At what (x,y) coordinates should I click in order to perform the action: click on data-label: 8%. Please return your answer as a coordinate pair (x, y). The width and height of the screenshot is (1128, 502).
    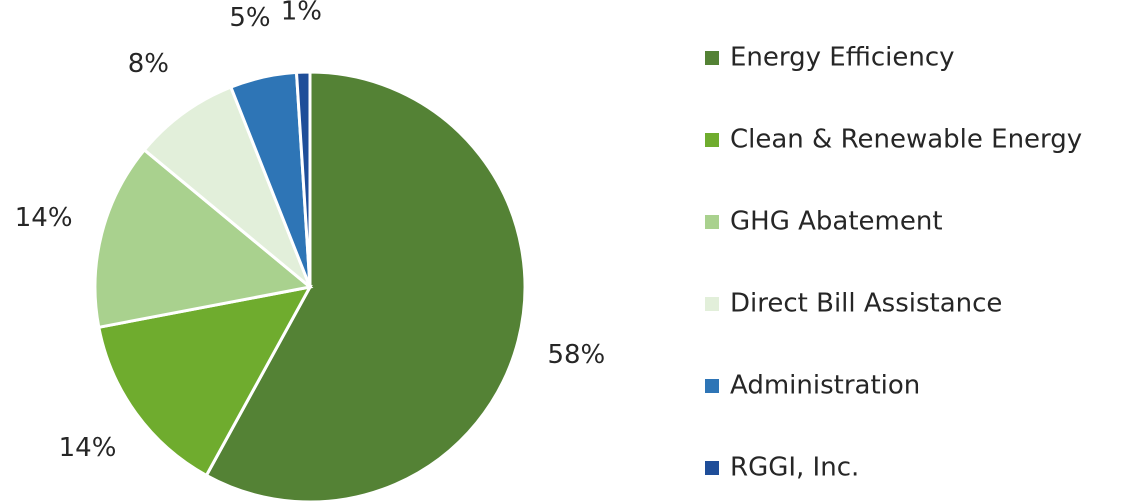
    Looking at the image, I should click on (148, 64).